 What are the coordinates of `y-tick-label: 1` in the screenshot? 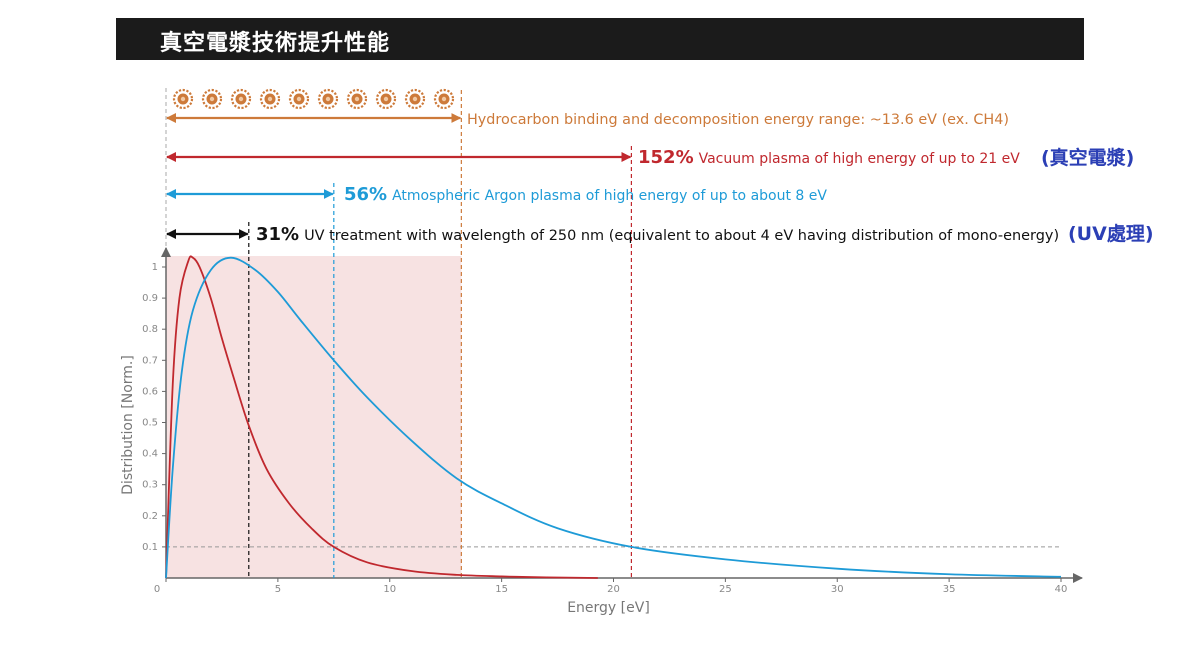 It's located at (155, 267).